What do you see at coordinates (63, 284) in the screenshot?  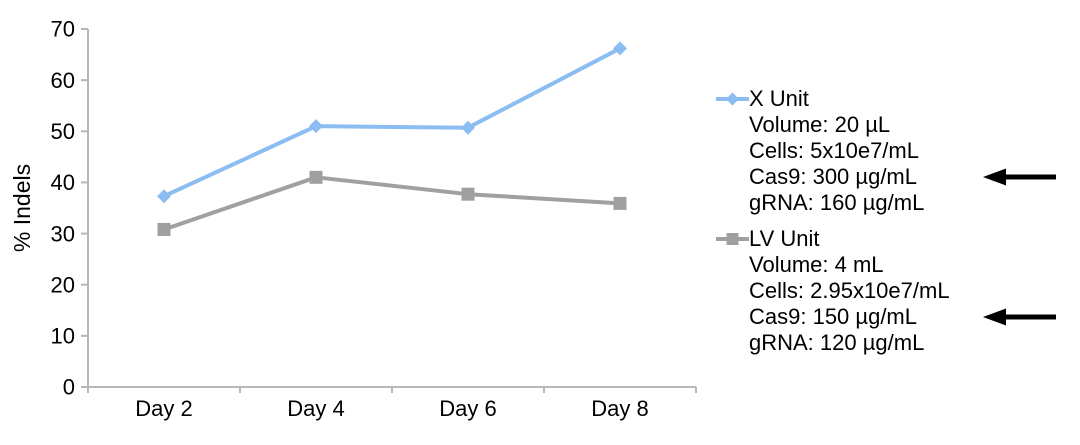 I see `y-tick-label: 20` at bounding box center [63, 284].